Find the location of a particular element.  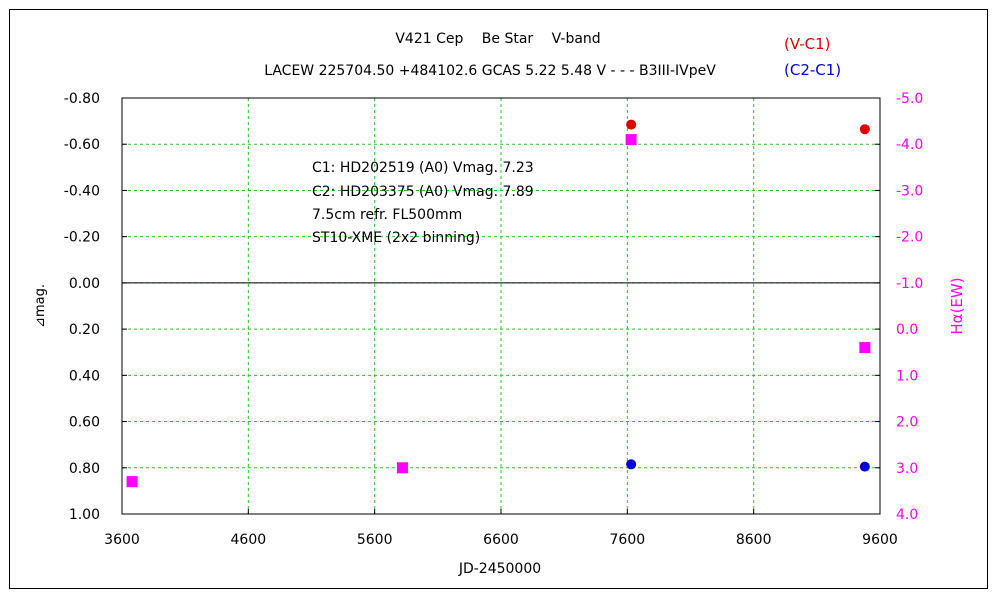

y-right-tick-label: -4.0 is located at coordinates (909, 145).